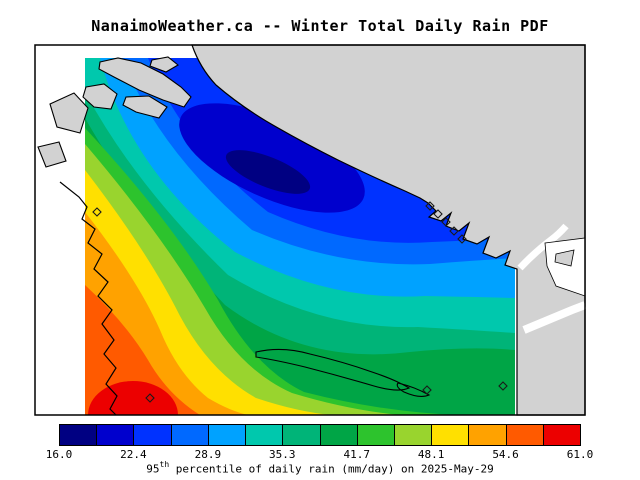 This screenshot has height=480, width=640. What do you see at coordinates (505, 454) in the screenshot?
I see `colorbar-tick-label: 54.6` at bounding box center [505, 454].